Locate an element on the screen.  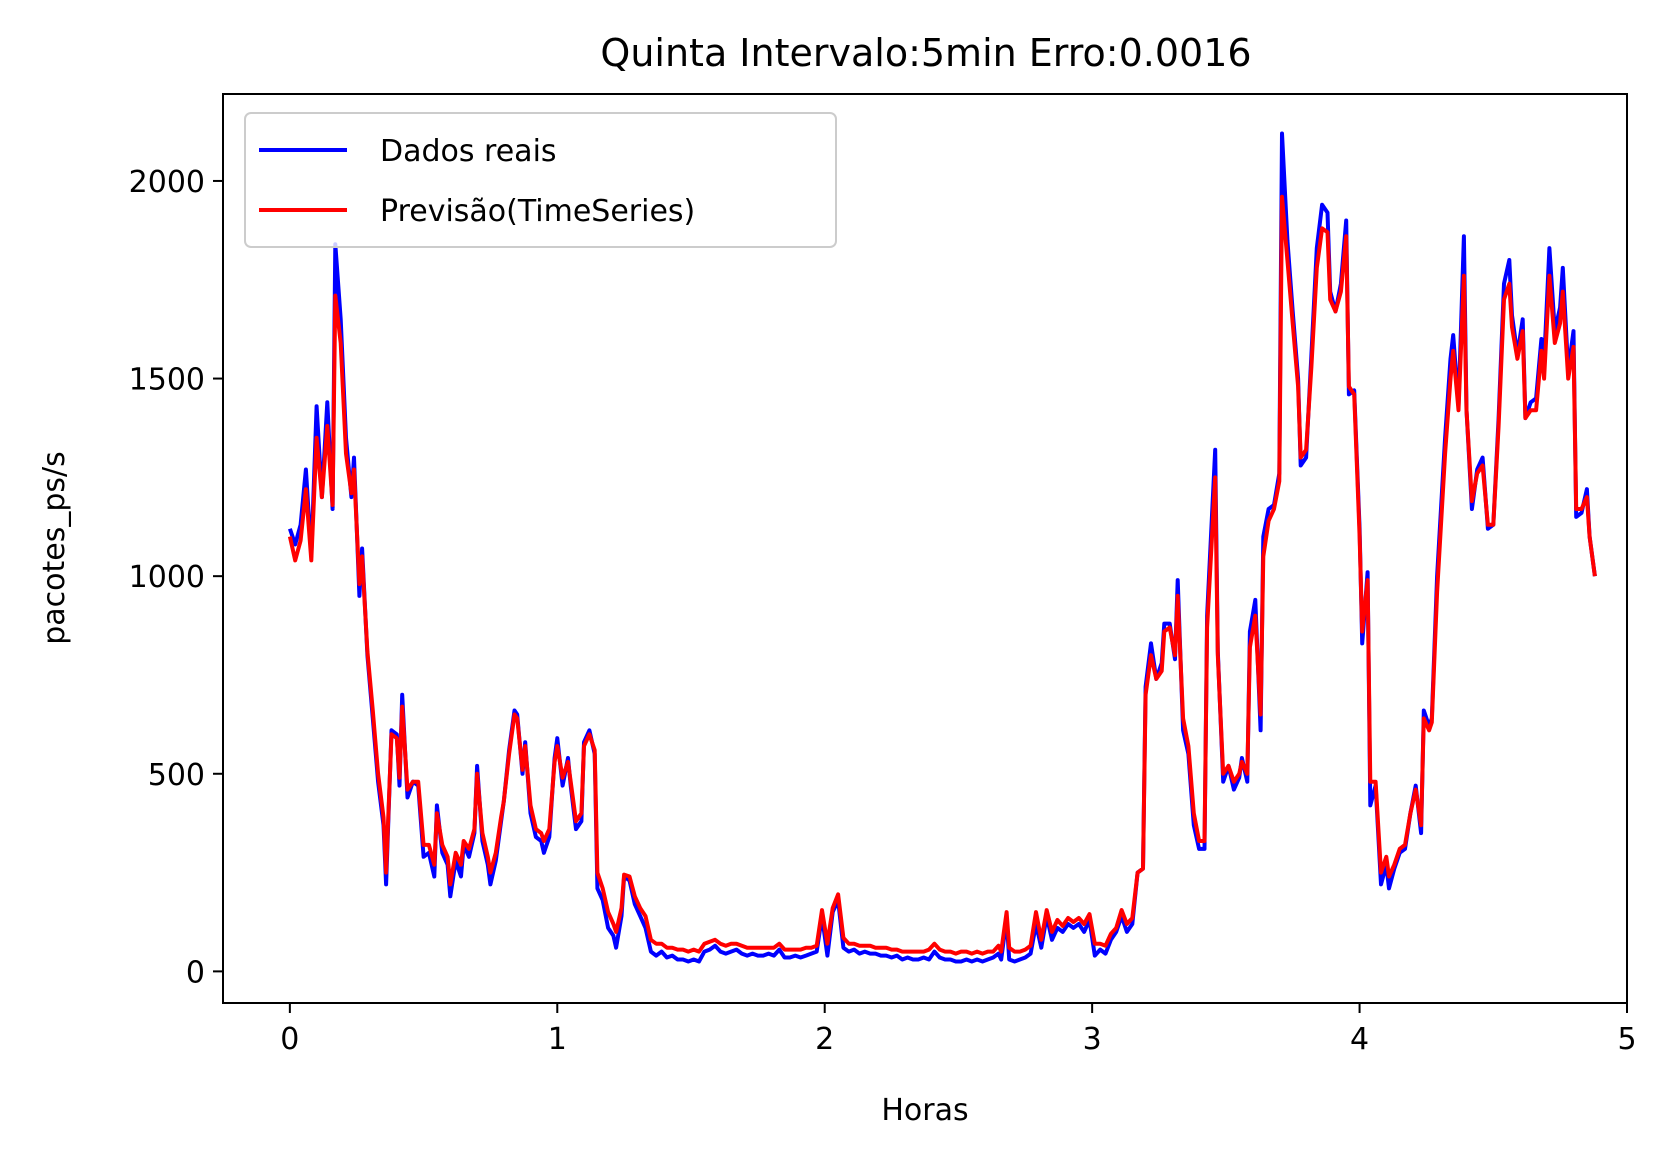
y-tick-label: 2000 is located at coordinates (167, 182).